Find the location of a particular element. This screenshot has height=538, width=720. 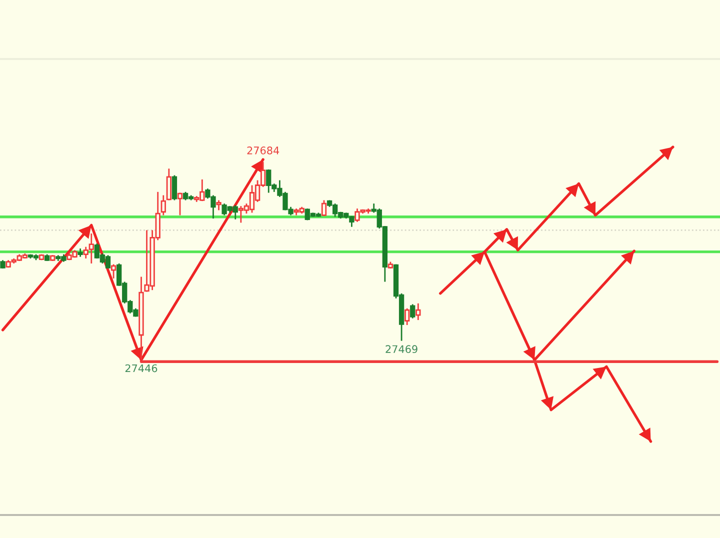

text: 27446 is located at coordinates (141, 368).